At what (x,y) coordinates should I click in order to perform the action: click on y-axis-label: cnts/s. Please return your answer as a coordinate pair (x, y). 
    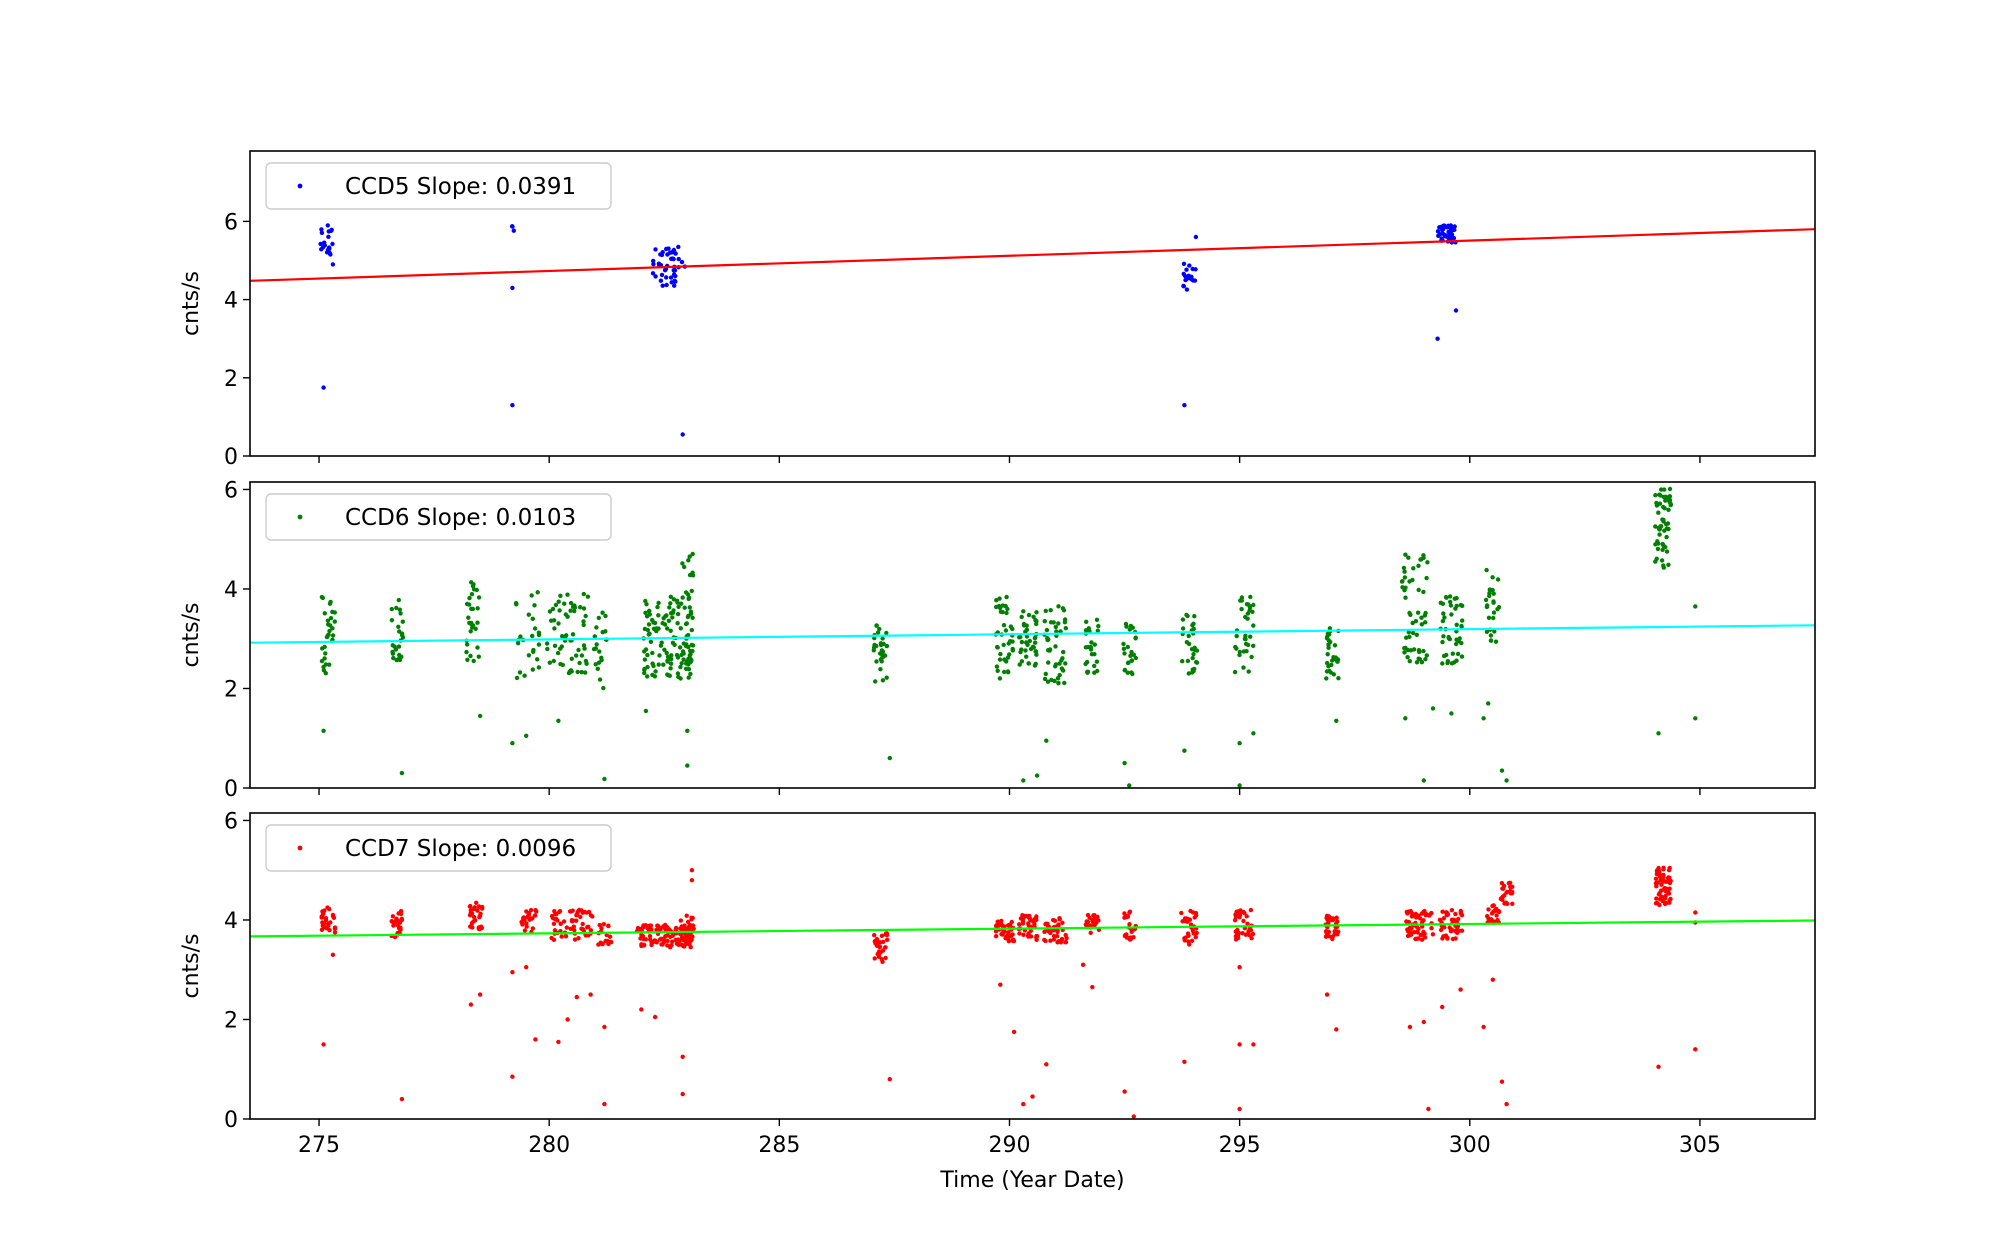
    Looking at the image, I should click on (191, 965).